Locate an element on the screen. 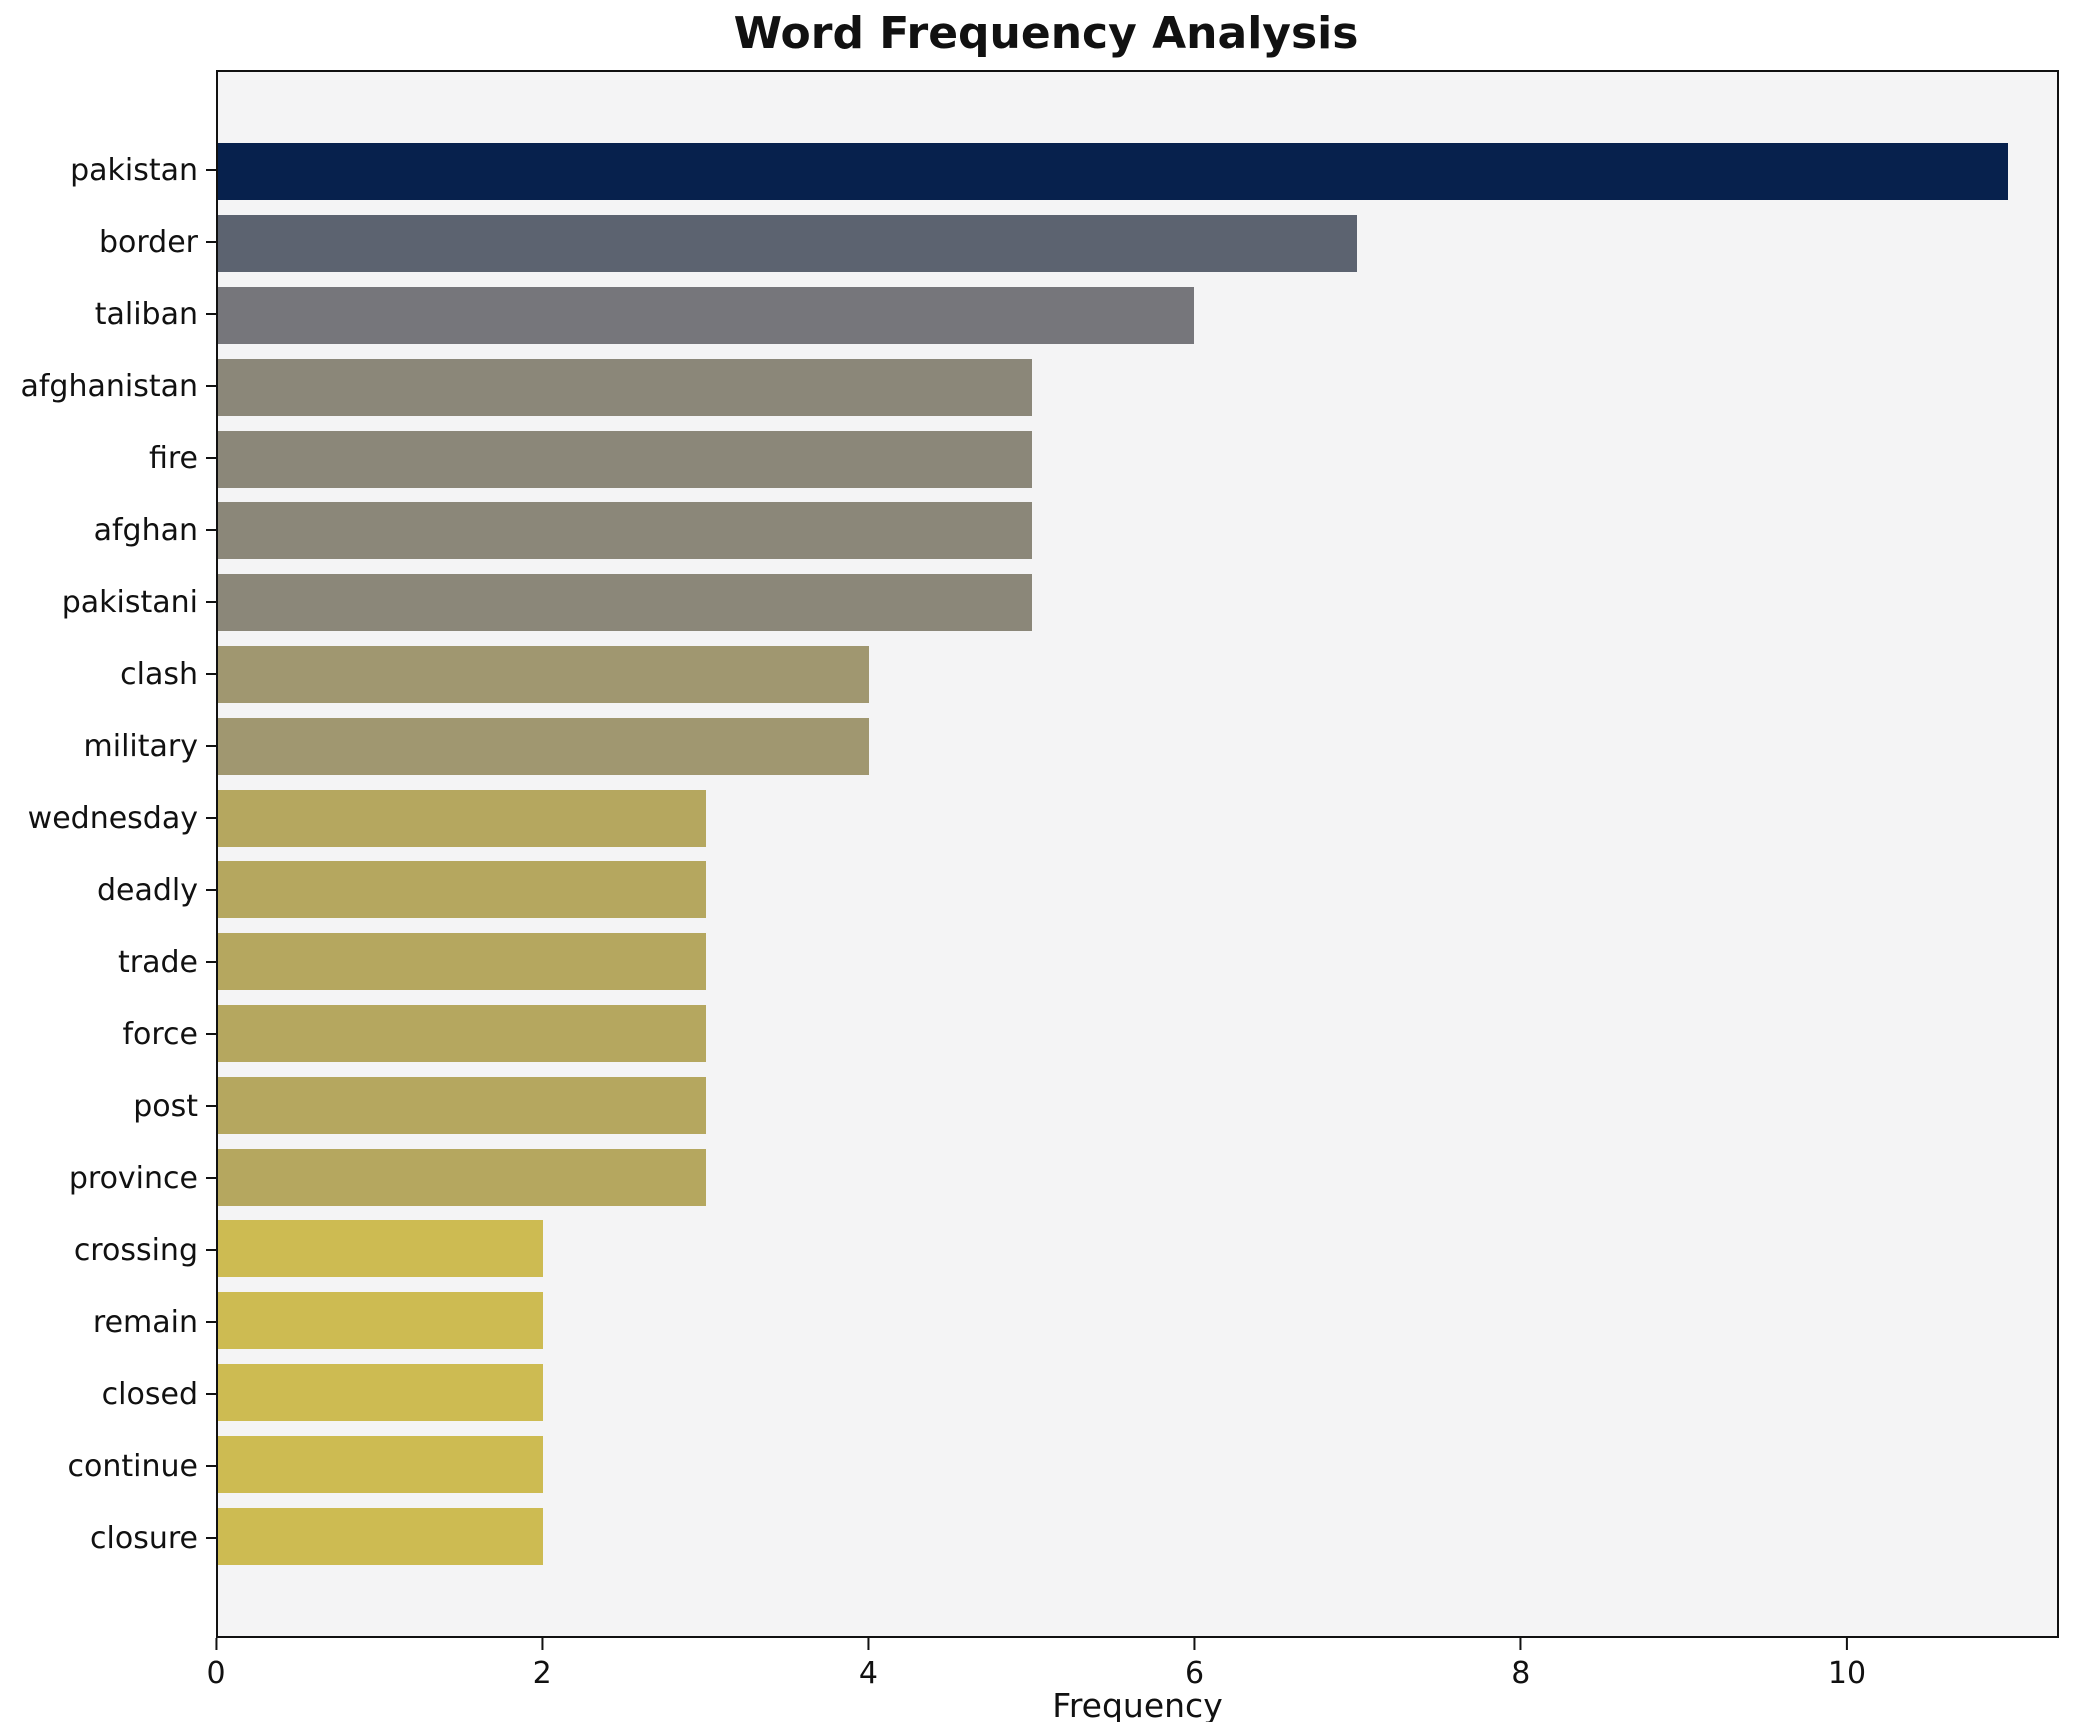 Image resolution: width=2092 pixels, height=1722 pixels. x-tick-label: 2 is located at coordinates (542, 1673).